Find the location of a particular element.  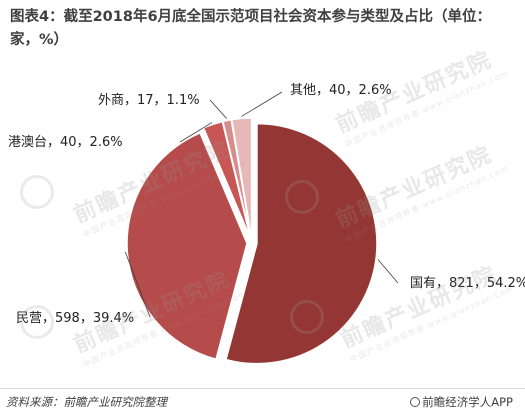

footer: 资料来源：前瞻产业研究院整理 前瞻经济学人APP is located at coordinates (262, 402).